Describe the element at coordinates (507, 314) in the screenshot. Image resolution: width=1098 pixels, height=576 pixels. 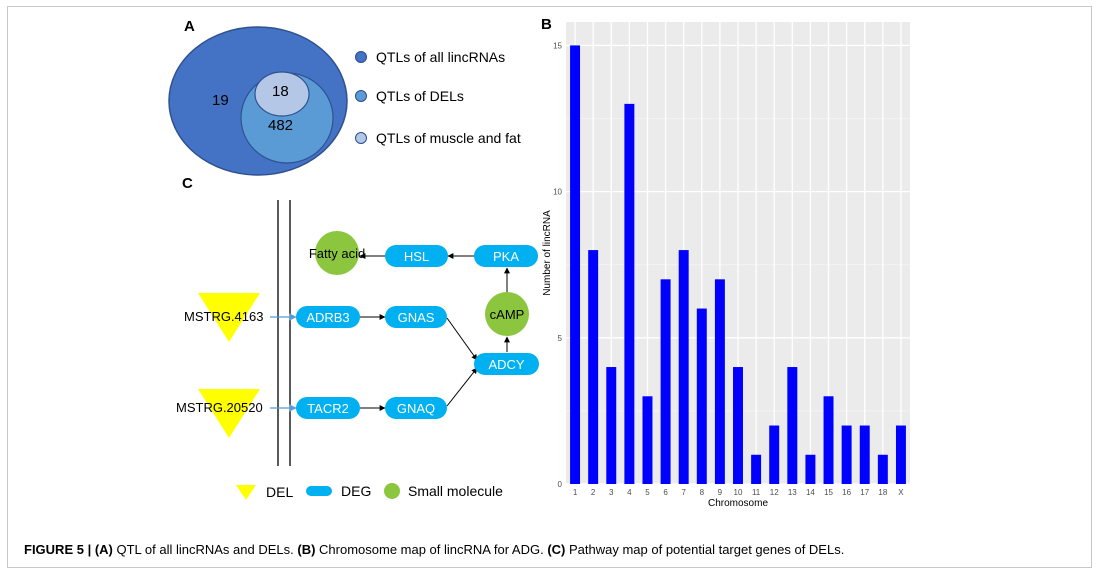
I see `molecule-camp: cAMP` at that location.